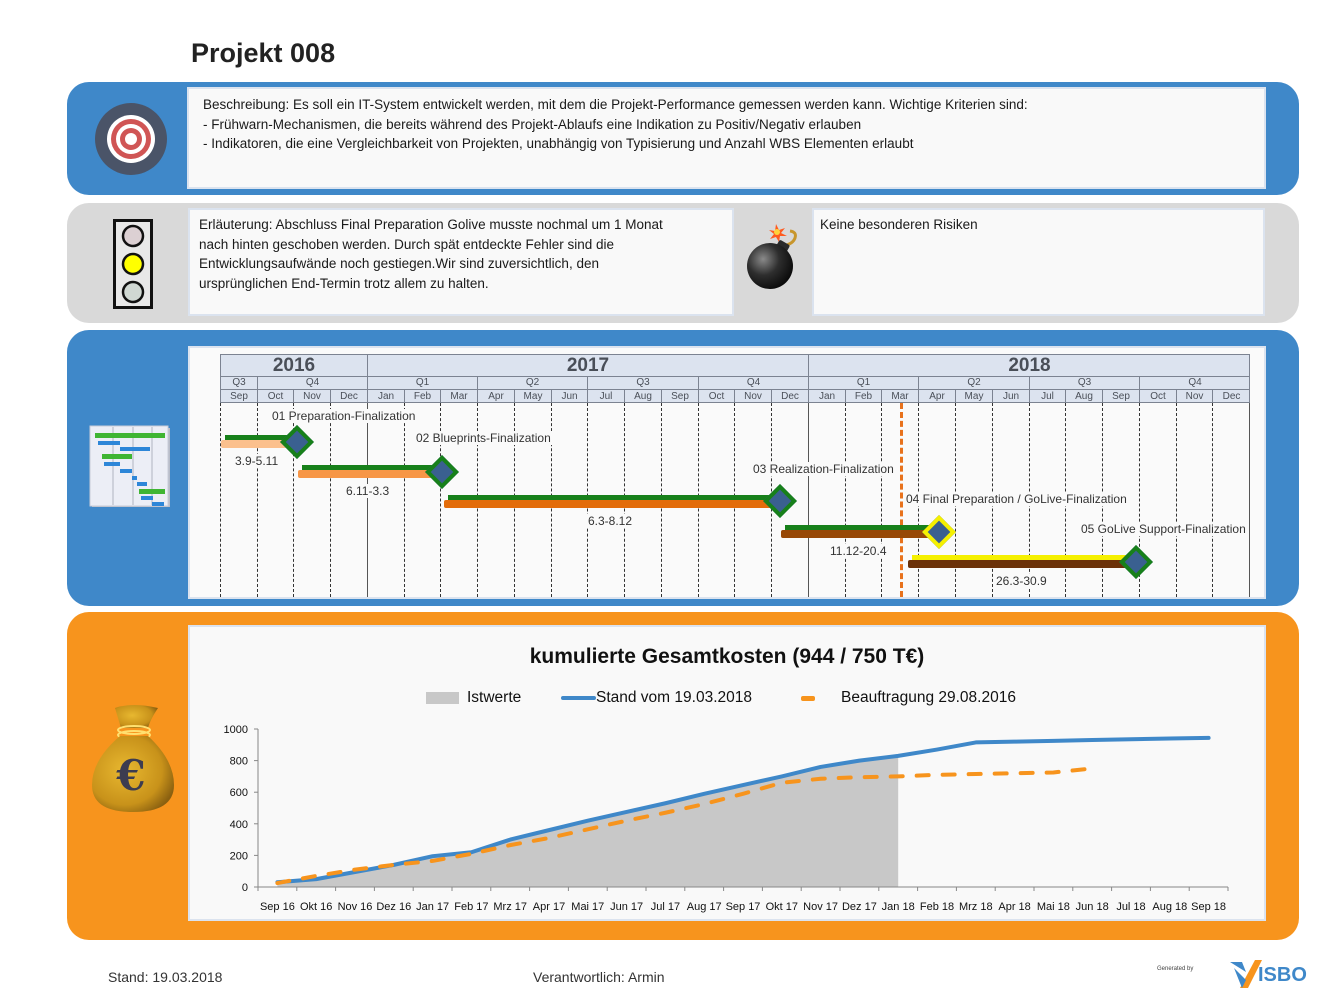 Image resolution: width=1344 pixels, height=1008 pixels. I want to click on x-tick-label: Jun 18, so click(1092, 907).